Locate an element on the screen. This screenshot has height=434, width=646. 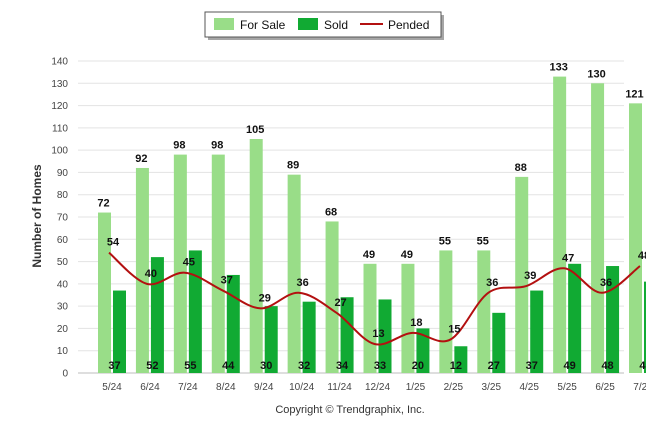
y-tick-label: 100 is located at coordinates (59, 151).